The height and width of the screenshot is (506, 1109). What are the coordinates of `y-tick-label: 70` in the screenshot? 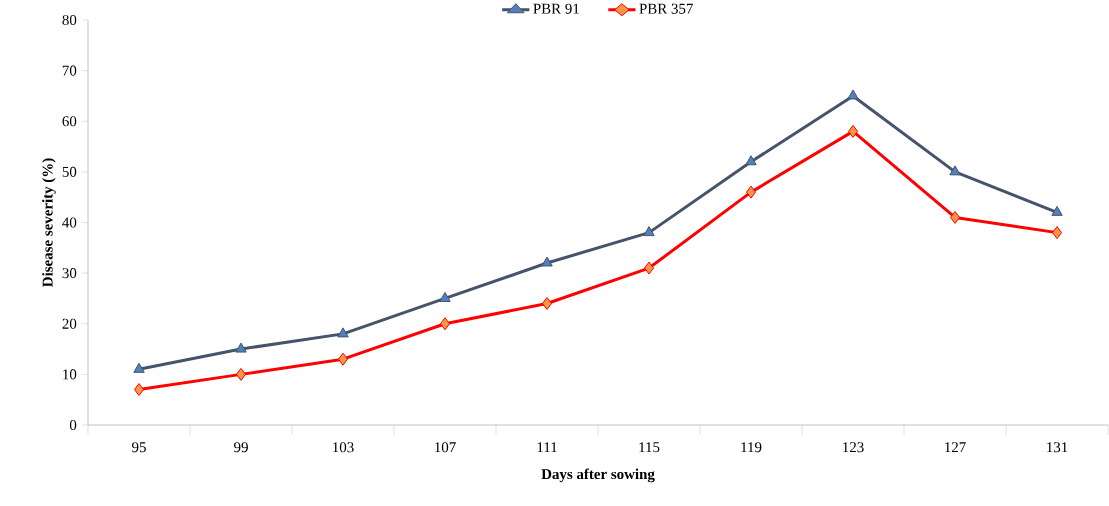 It's located at (69, 70).